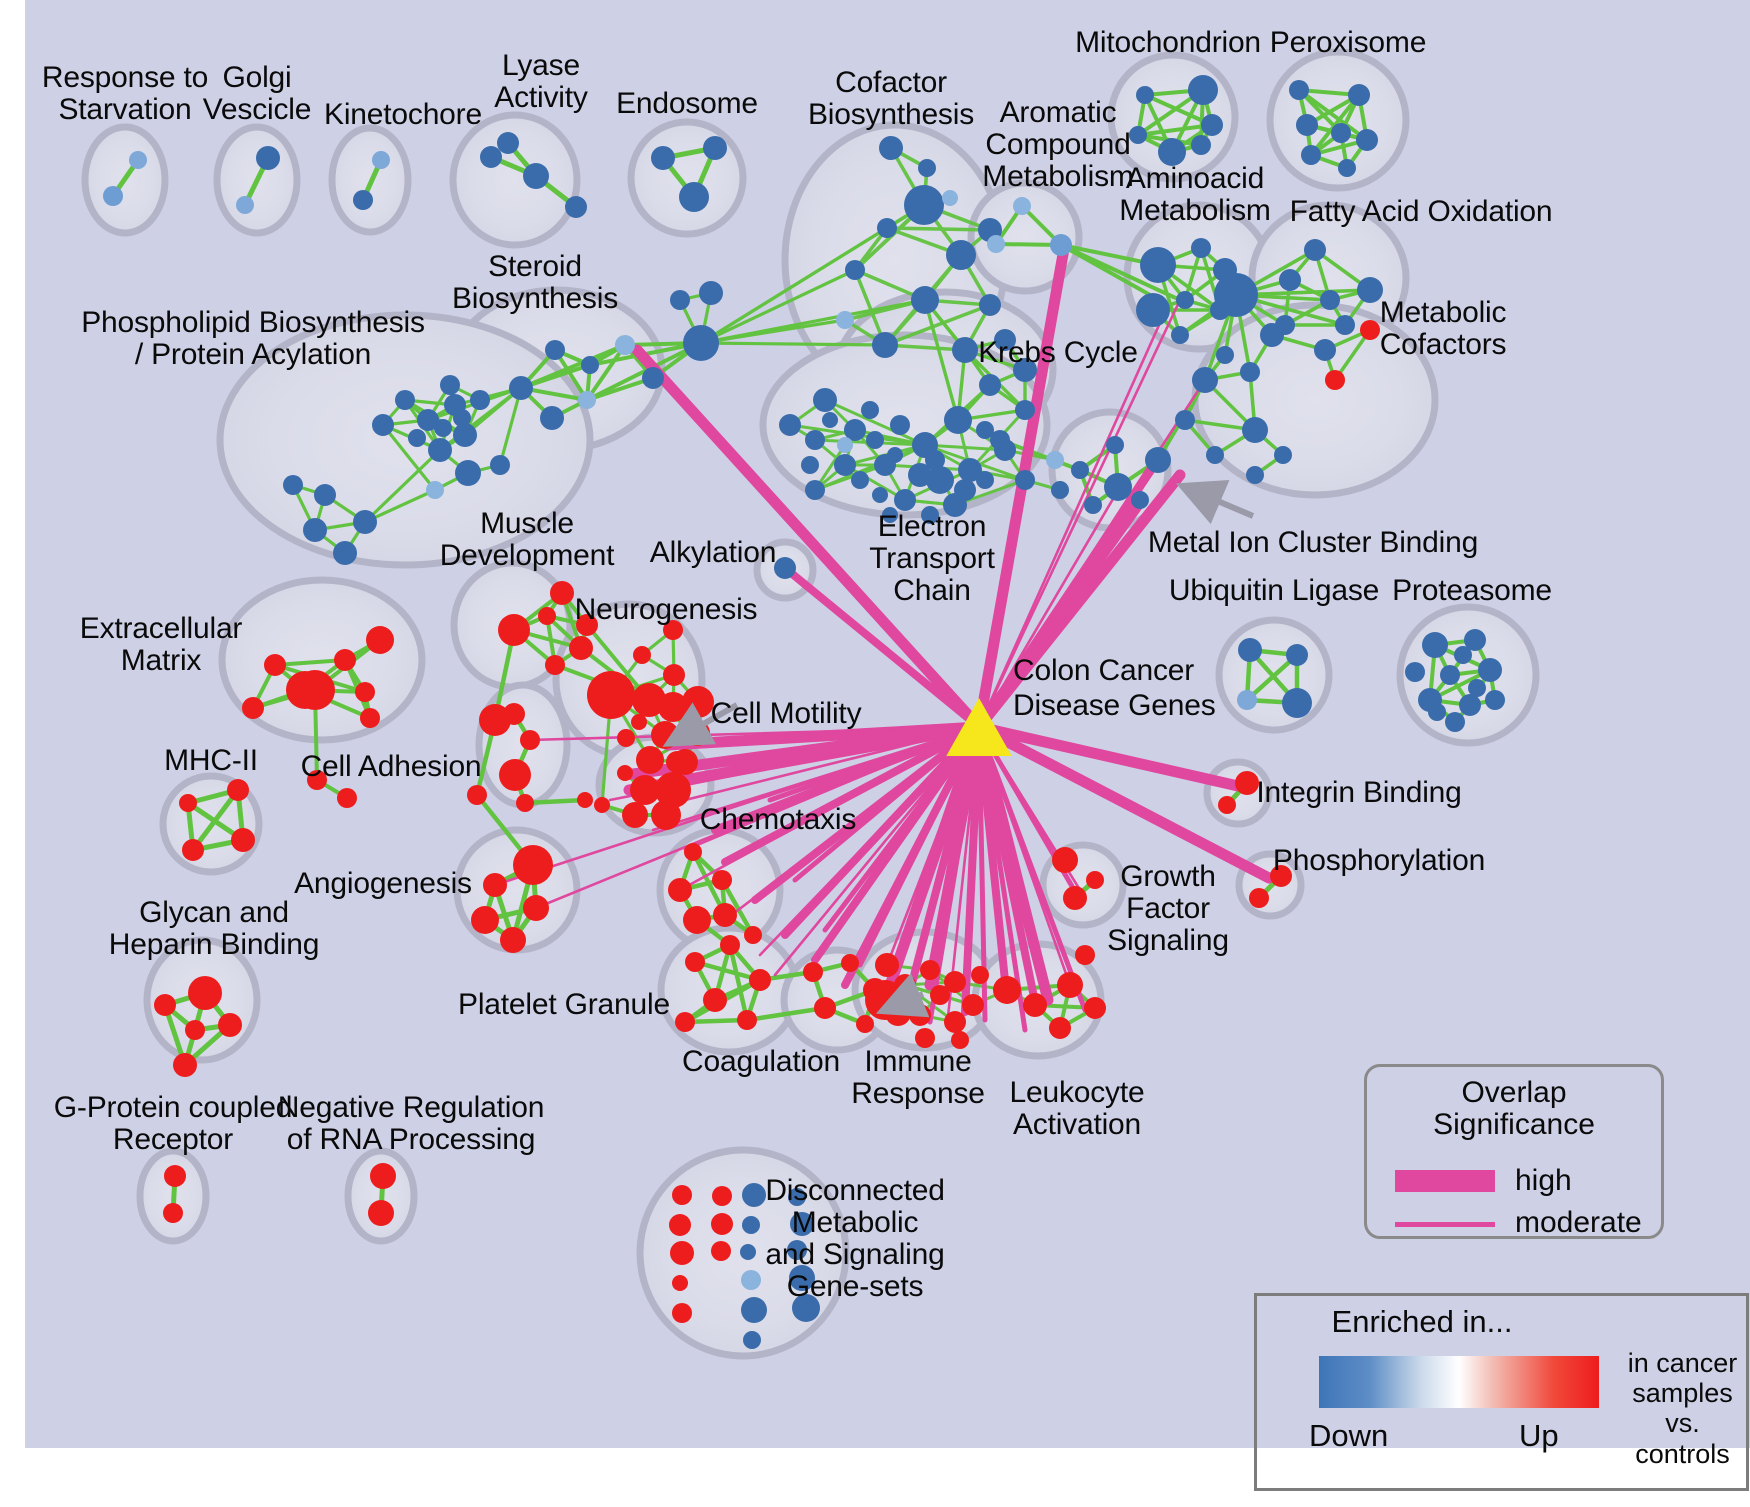 The image size is (1750, 1507). What do you see at coordinates (1543, 1180) in the screenshot?
I see `legend-high-label: high` at bounding box center [1543, 1180].